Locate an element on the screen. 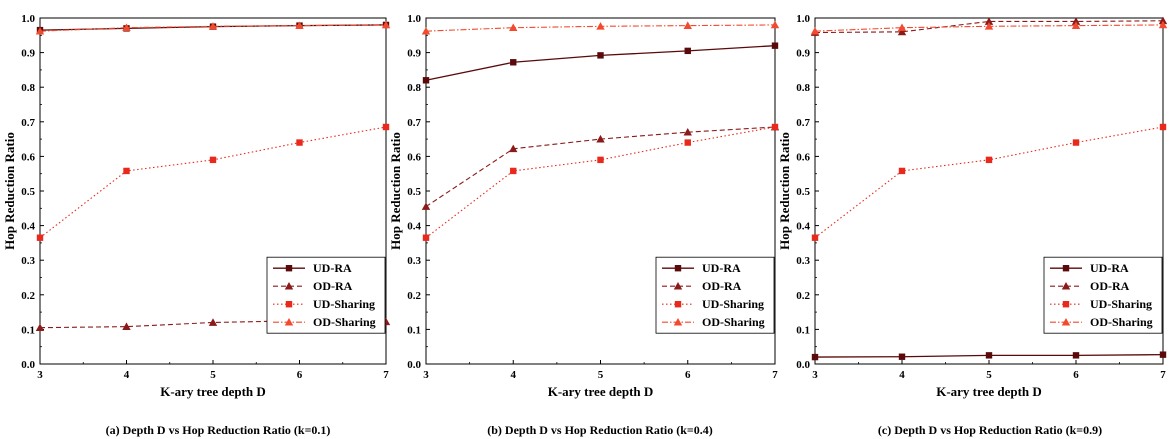 The image size is (1174, 439). y-tick-label: 0.5 is located at coordinates (414, 192).